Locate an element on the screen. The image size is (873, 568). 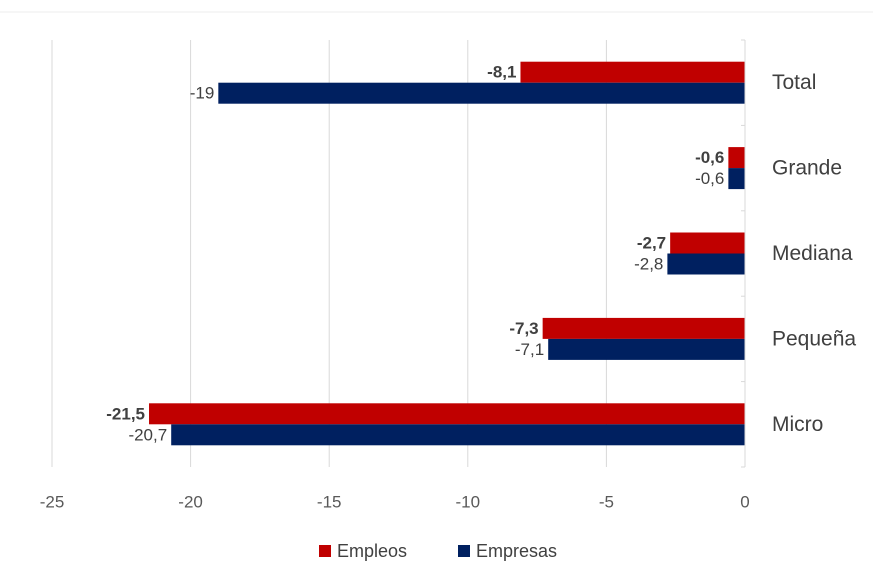
legend-label: Empleos is located at coordinates (372, 551).